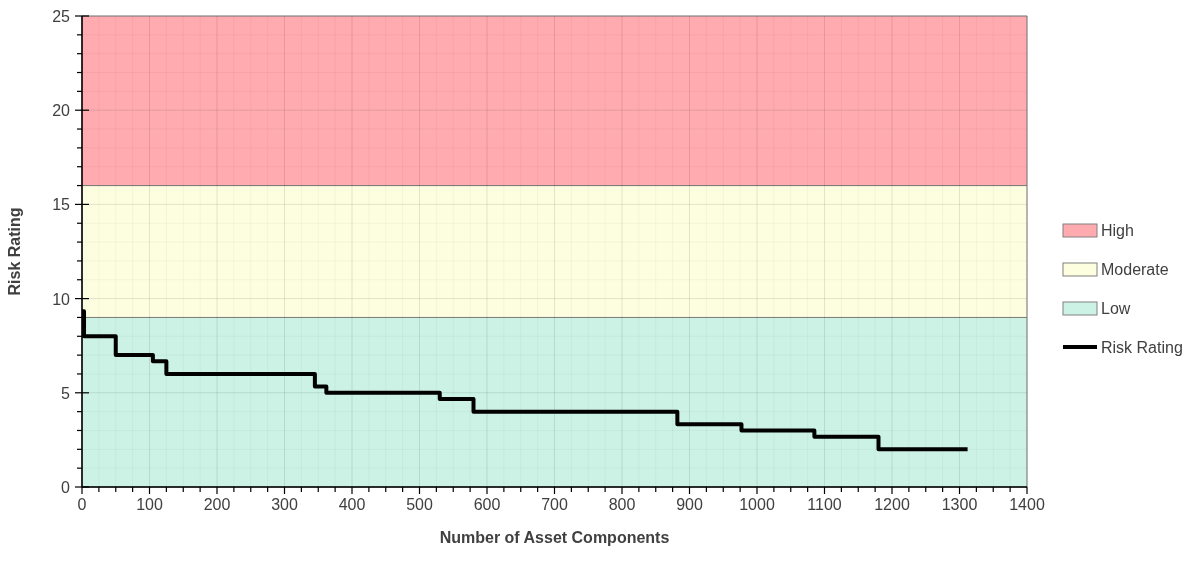 The width and height of the screenshot is (1204, 563). What do you see at coordinates (487, 504) in the screenshot?
I see `x-tick-label: 600` at bounding box center [487, 504].